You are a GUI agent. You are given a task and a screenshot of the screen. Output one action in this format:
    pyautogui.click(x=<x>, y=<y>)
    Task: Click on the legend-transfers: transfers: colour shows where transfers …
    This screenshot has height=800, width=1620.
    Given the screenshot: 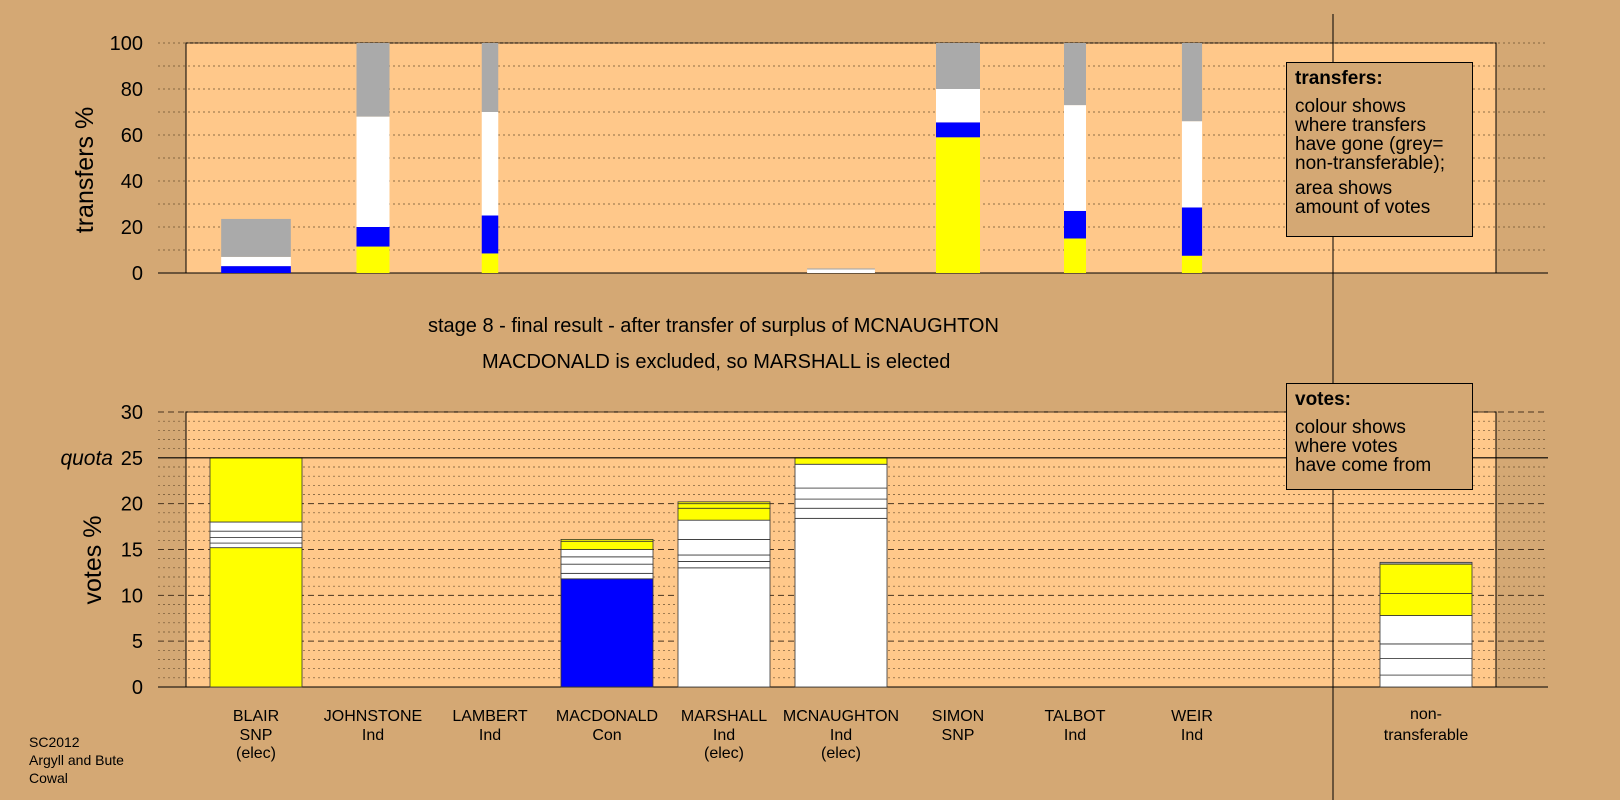 What is the action you would take?
    pyautogui.click(x=1379, y=149)
    